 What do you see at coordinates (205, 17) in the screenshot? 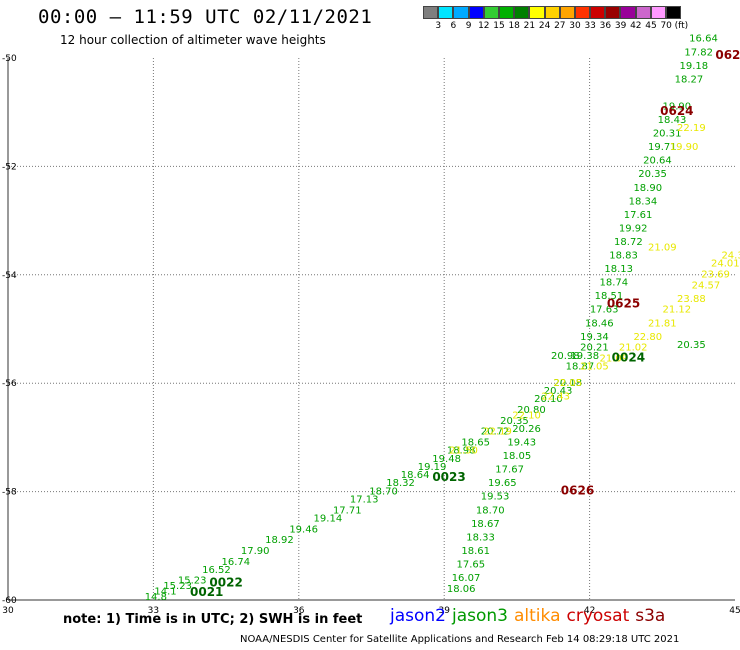
I see `chart-title: 00:00 – 11:59 UTC 02/11/2021` at bounding box center [205, 17].